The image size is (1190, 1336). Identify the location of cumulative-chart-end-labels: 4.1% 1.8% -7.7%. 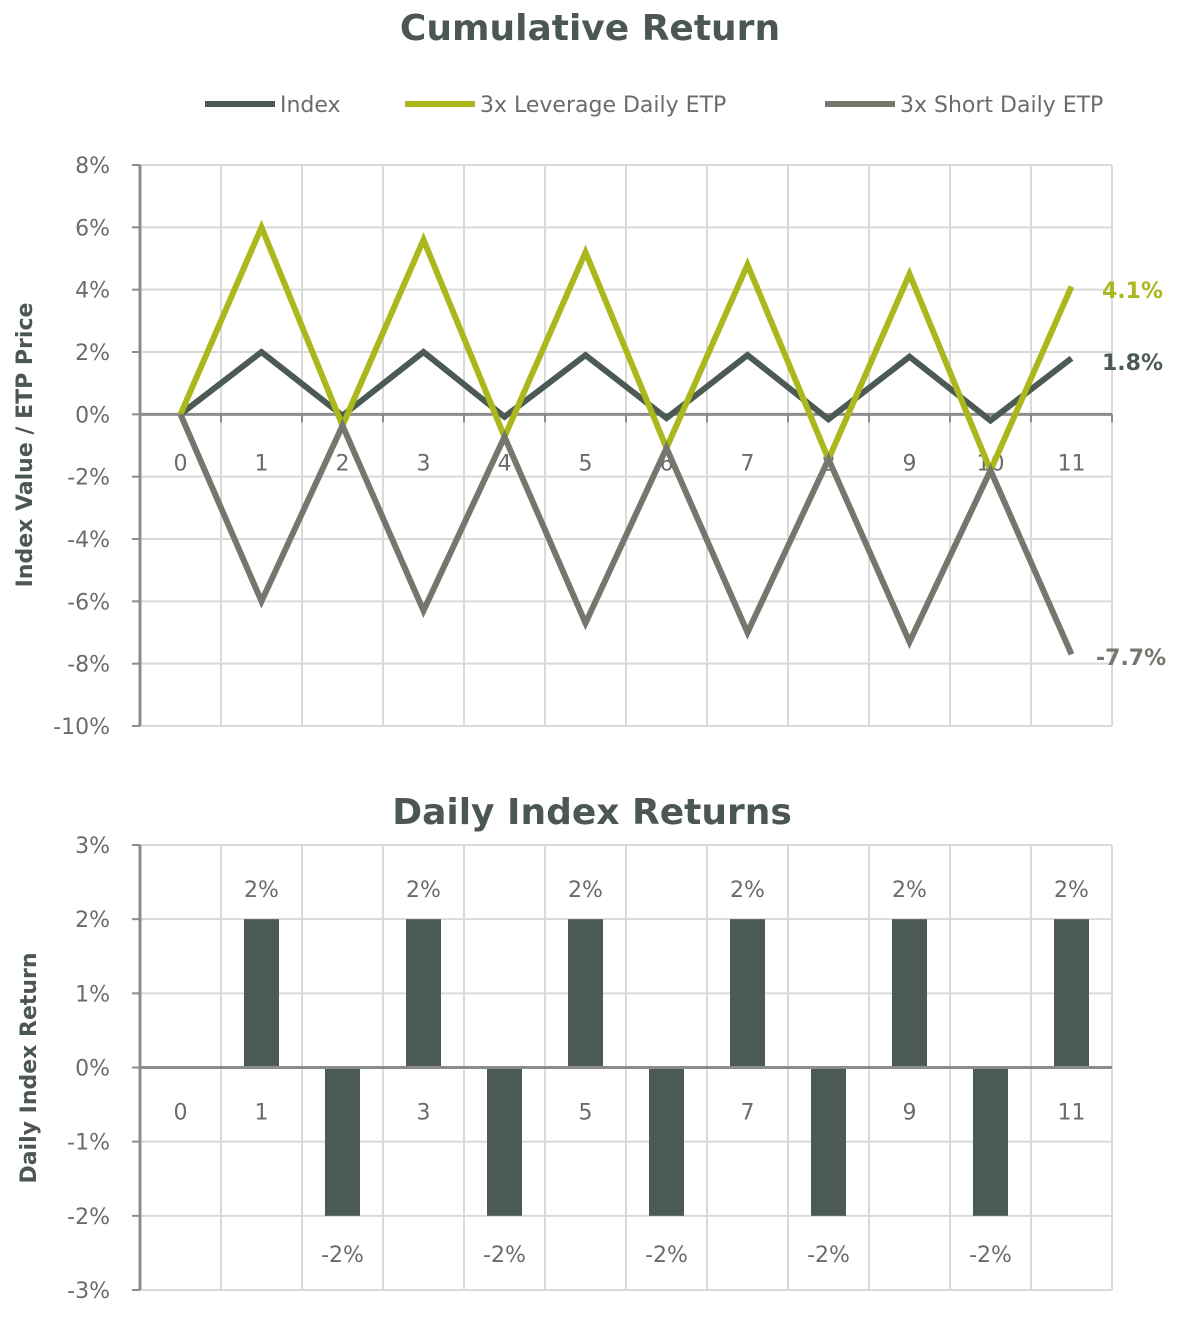
(1131, 475).